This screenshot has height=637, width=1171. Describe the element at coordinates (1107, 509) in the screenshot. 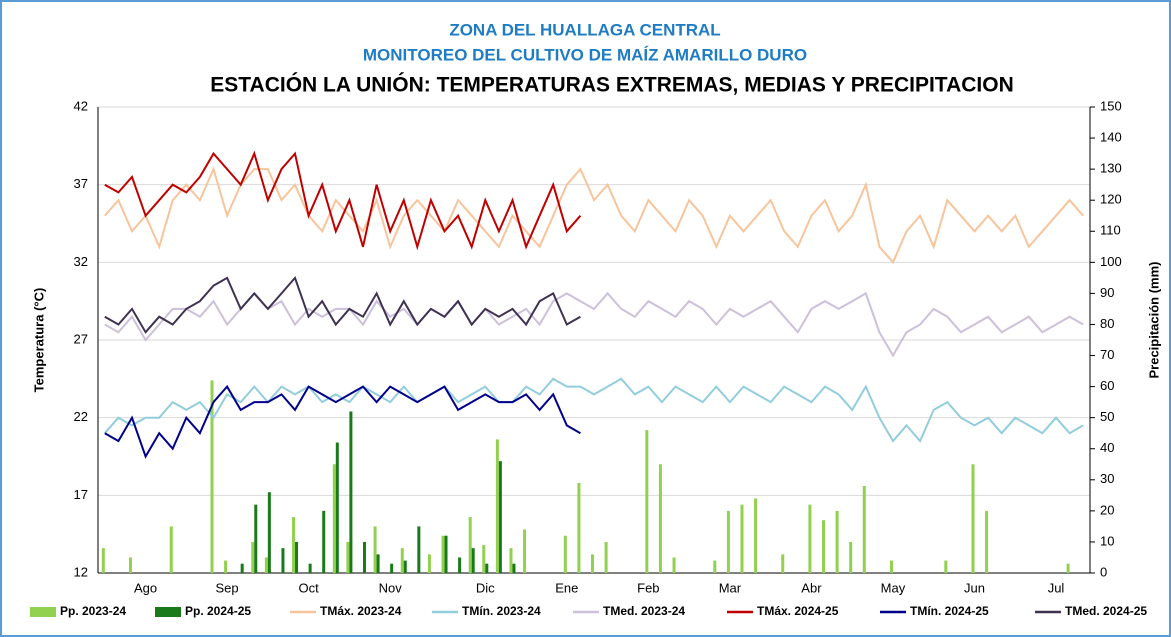

I see `y2-tick-label: 20` at that location.